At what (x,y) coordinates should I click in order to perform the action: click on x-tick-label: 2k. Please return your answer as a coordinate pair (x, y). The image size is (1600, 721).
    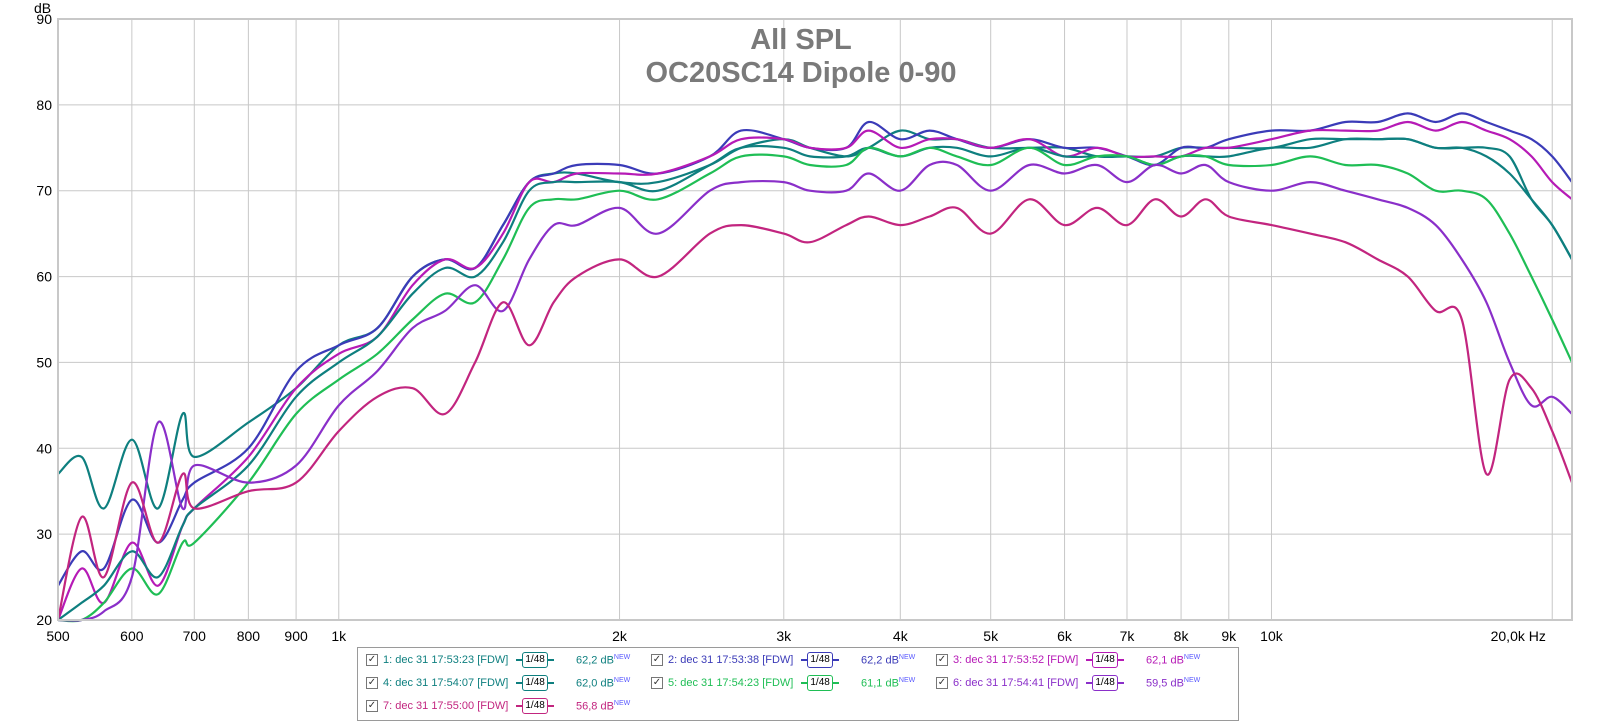
    Looking at the image, I should click on (620, 636).